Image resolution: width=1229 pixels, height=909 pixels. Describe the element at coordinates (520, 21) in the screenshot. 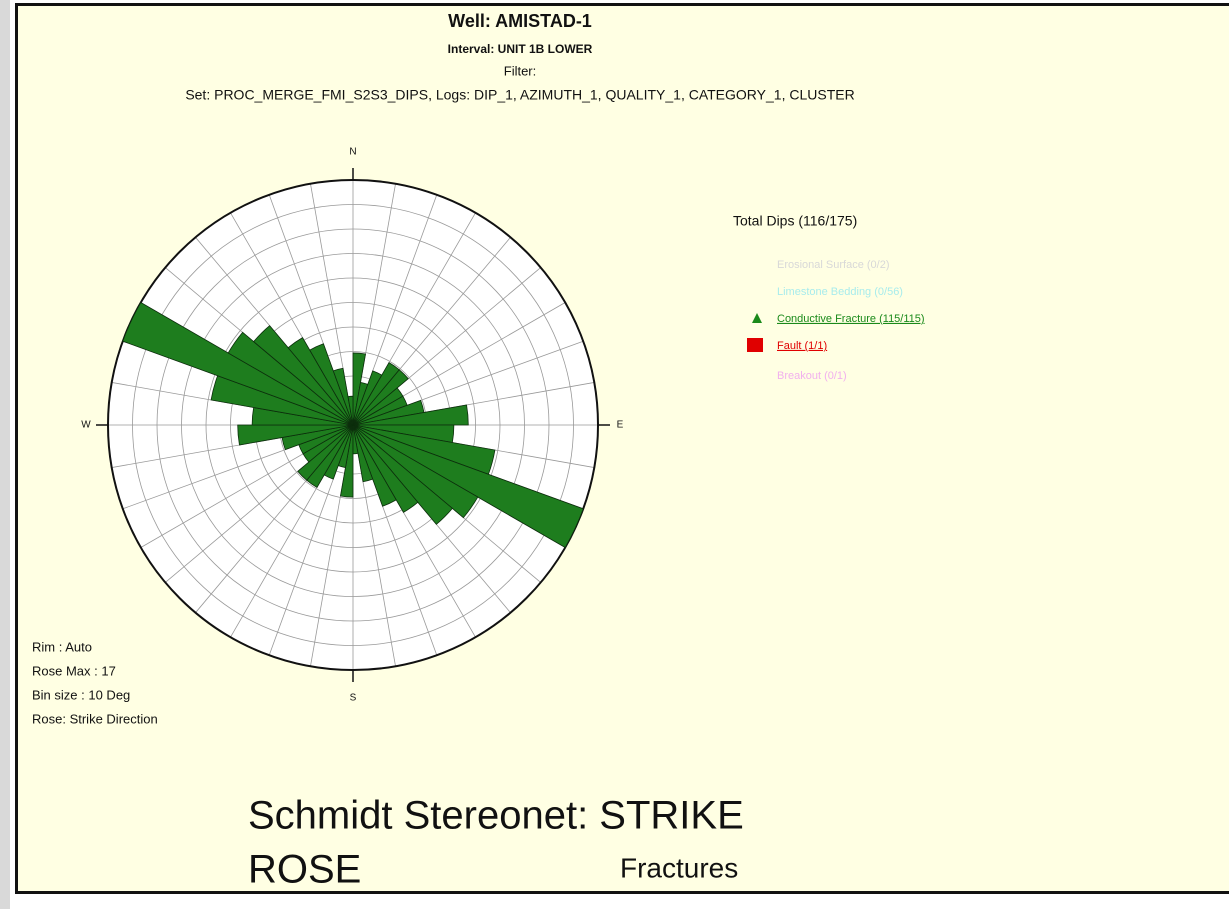

I see `chart-title: Well: AMISTAD-1` at that location.